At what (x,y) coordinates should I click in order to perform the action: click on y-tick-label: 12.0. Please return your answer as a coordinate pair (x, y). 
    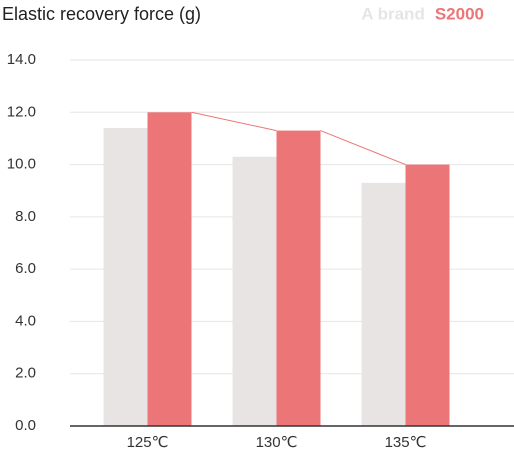
    Looking at the image, I should click on (21, 111).